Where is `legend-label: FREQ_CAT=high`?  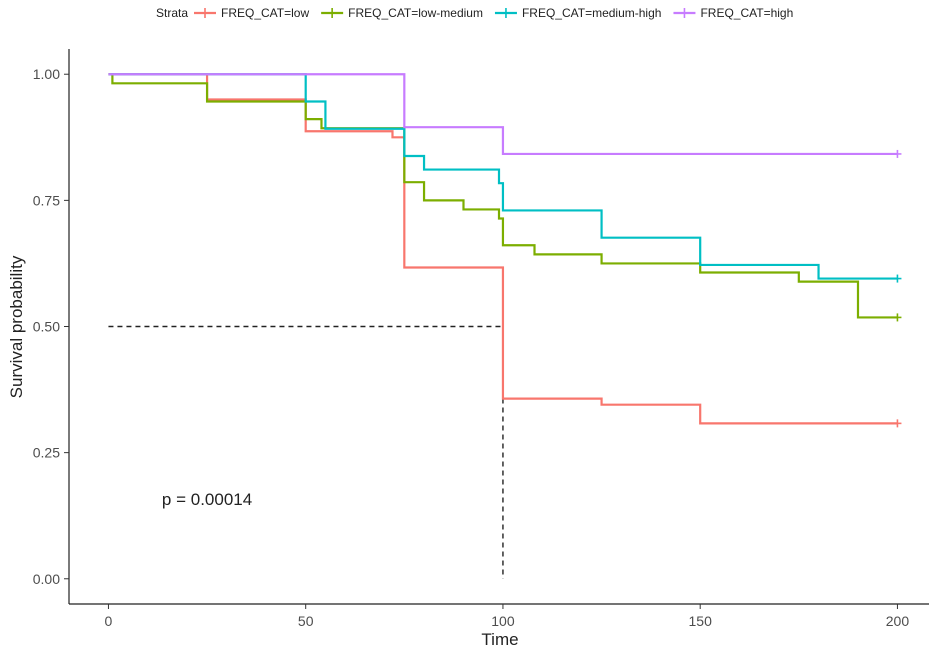 legend-label: FREQ_CAT=high is located at coordinates (746, 13).